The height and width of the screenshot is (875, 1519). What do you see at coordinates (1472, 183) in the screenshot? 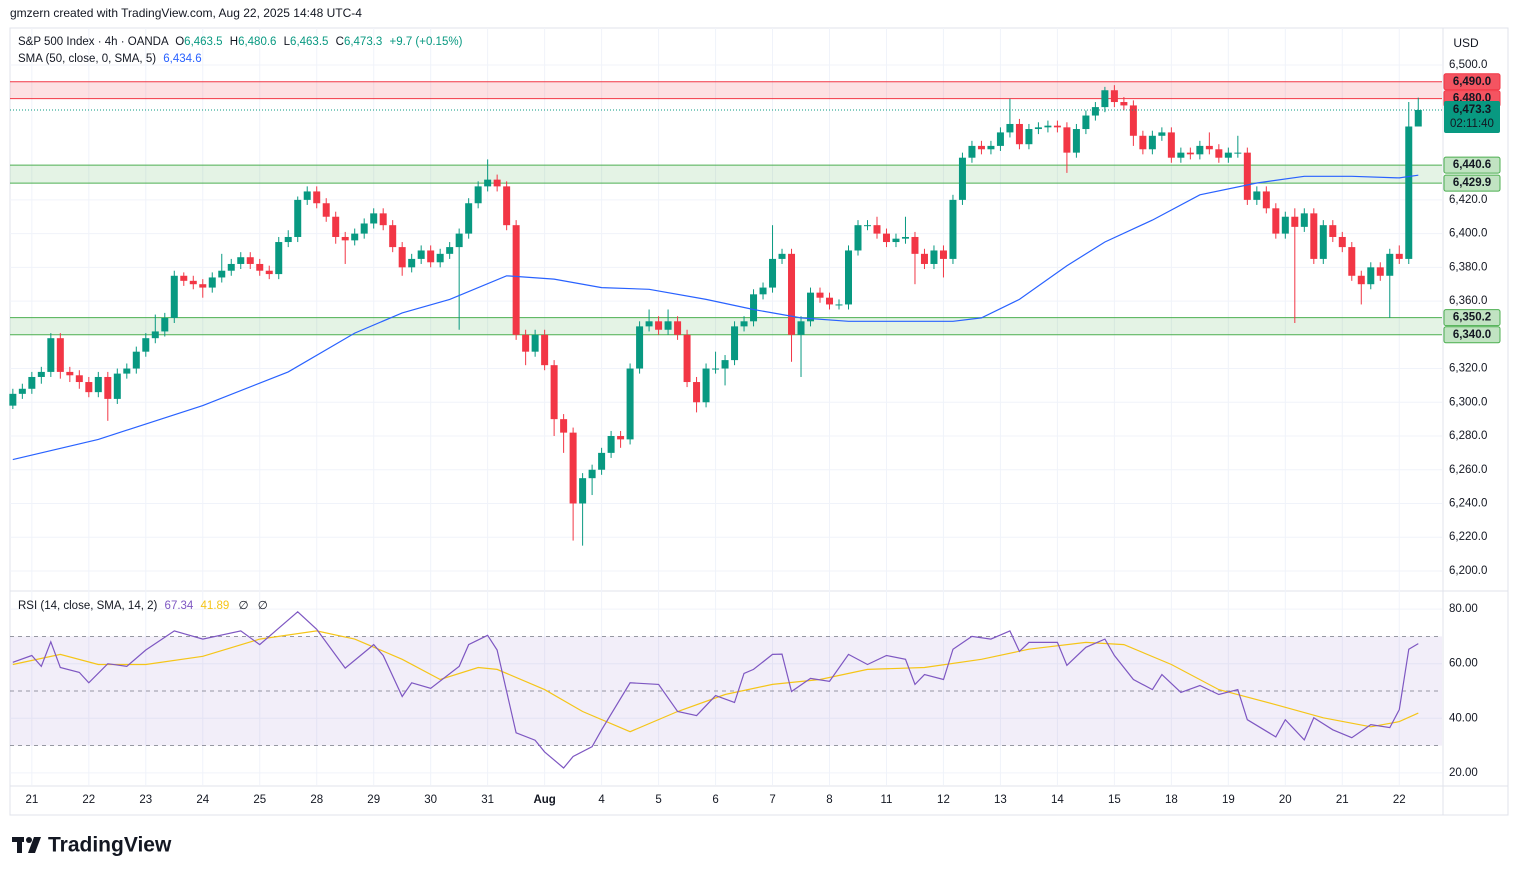
I see `zone-price-label: 6,429.9` at bounding box center [1472, 183].